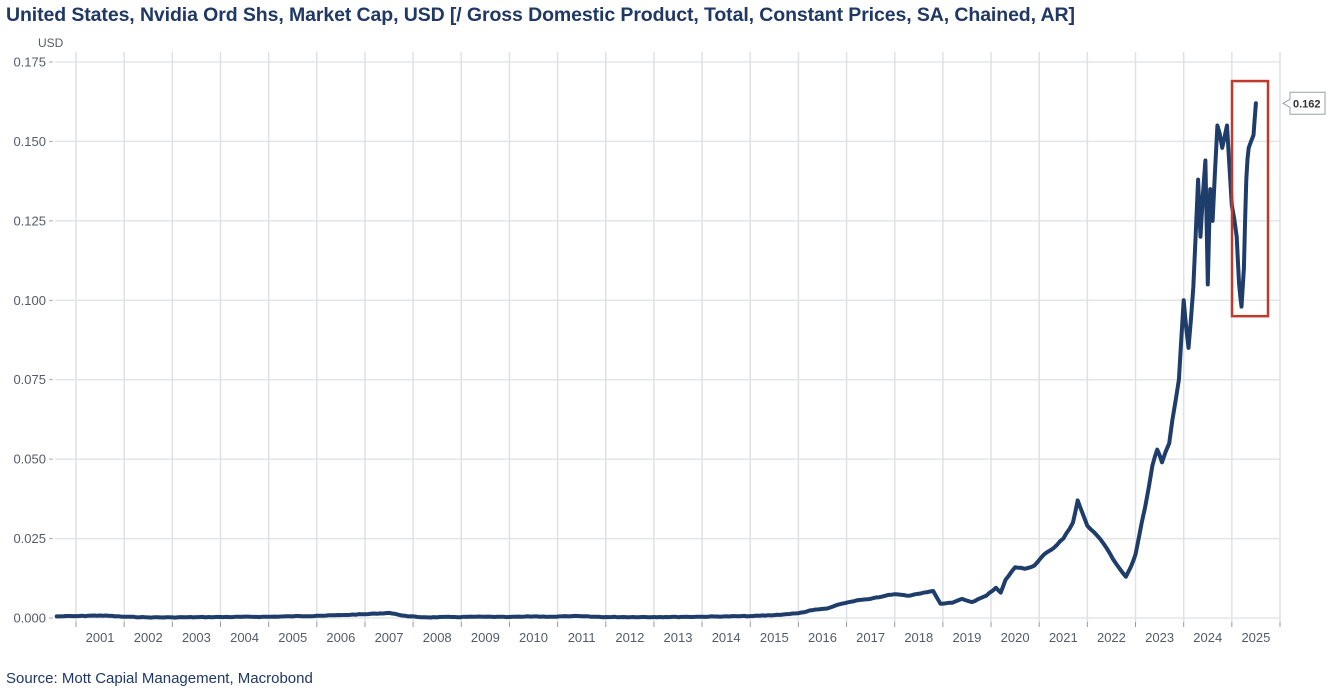 Image resolution: width=1342 pixels, height=695 pixels. I want to click on x-tick-label: 2007, so click(389, 637).